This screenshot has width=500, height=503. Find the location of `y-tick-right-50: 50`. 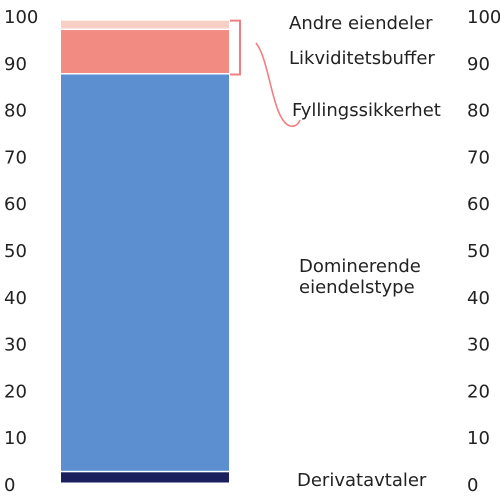

y-tick-right-50: 50 is located at coordinates (478, 251).